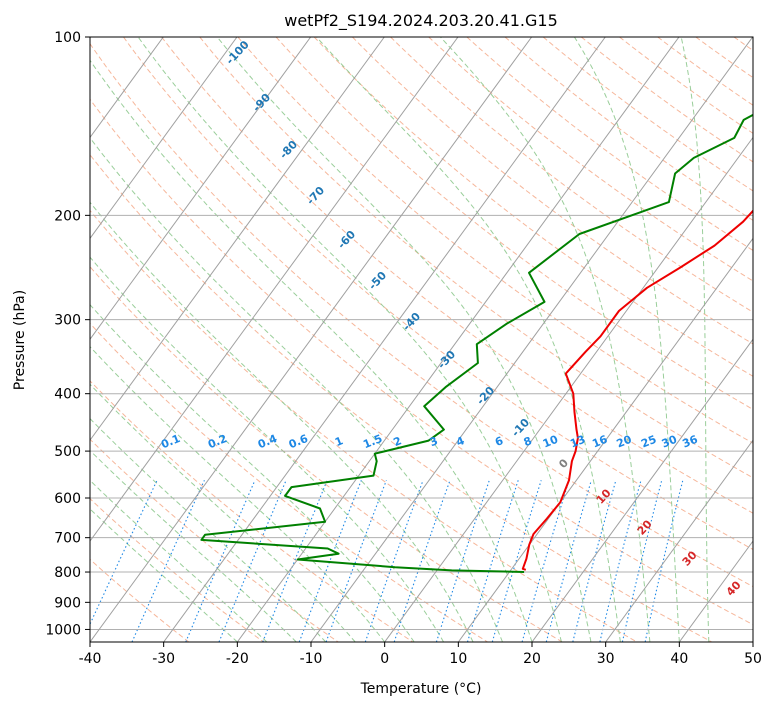 Image resolution: width=775 pixels, height=708 pixels. I want to click on x-tick-label: 0, so click(384, 659).